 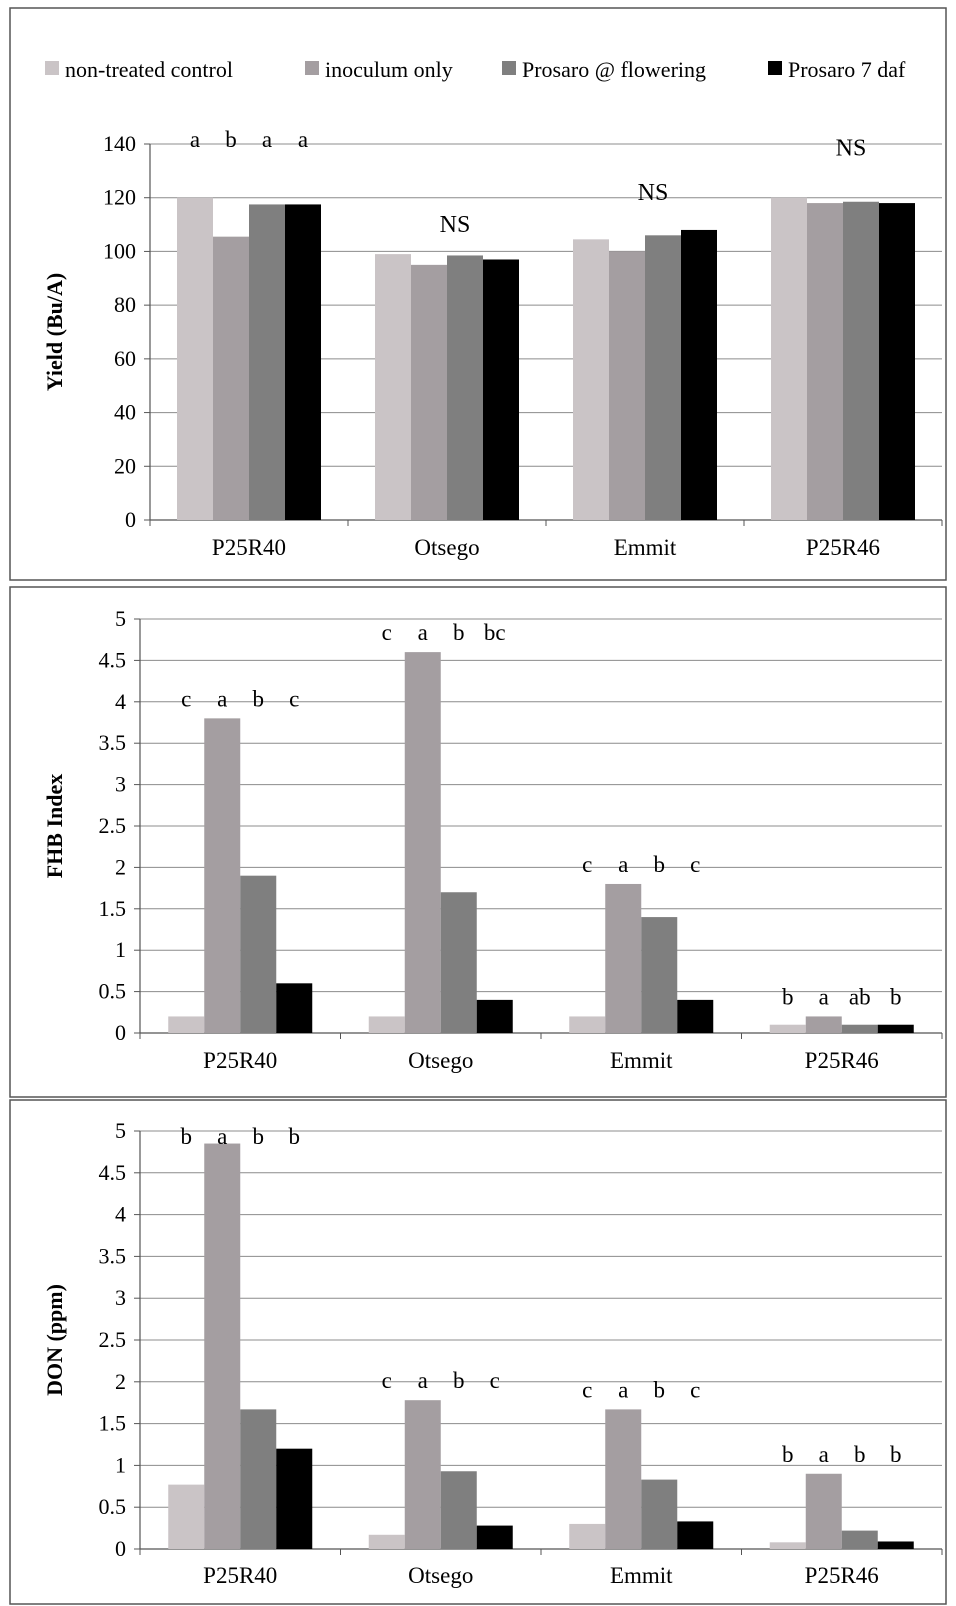 I want to click on legend-label-1: inoculum only, so click(x=389, y=69).